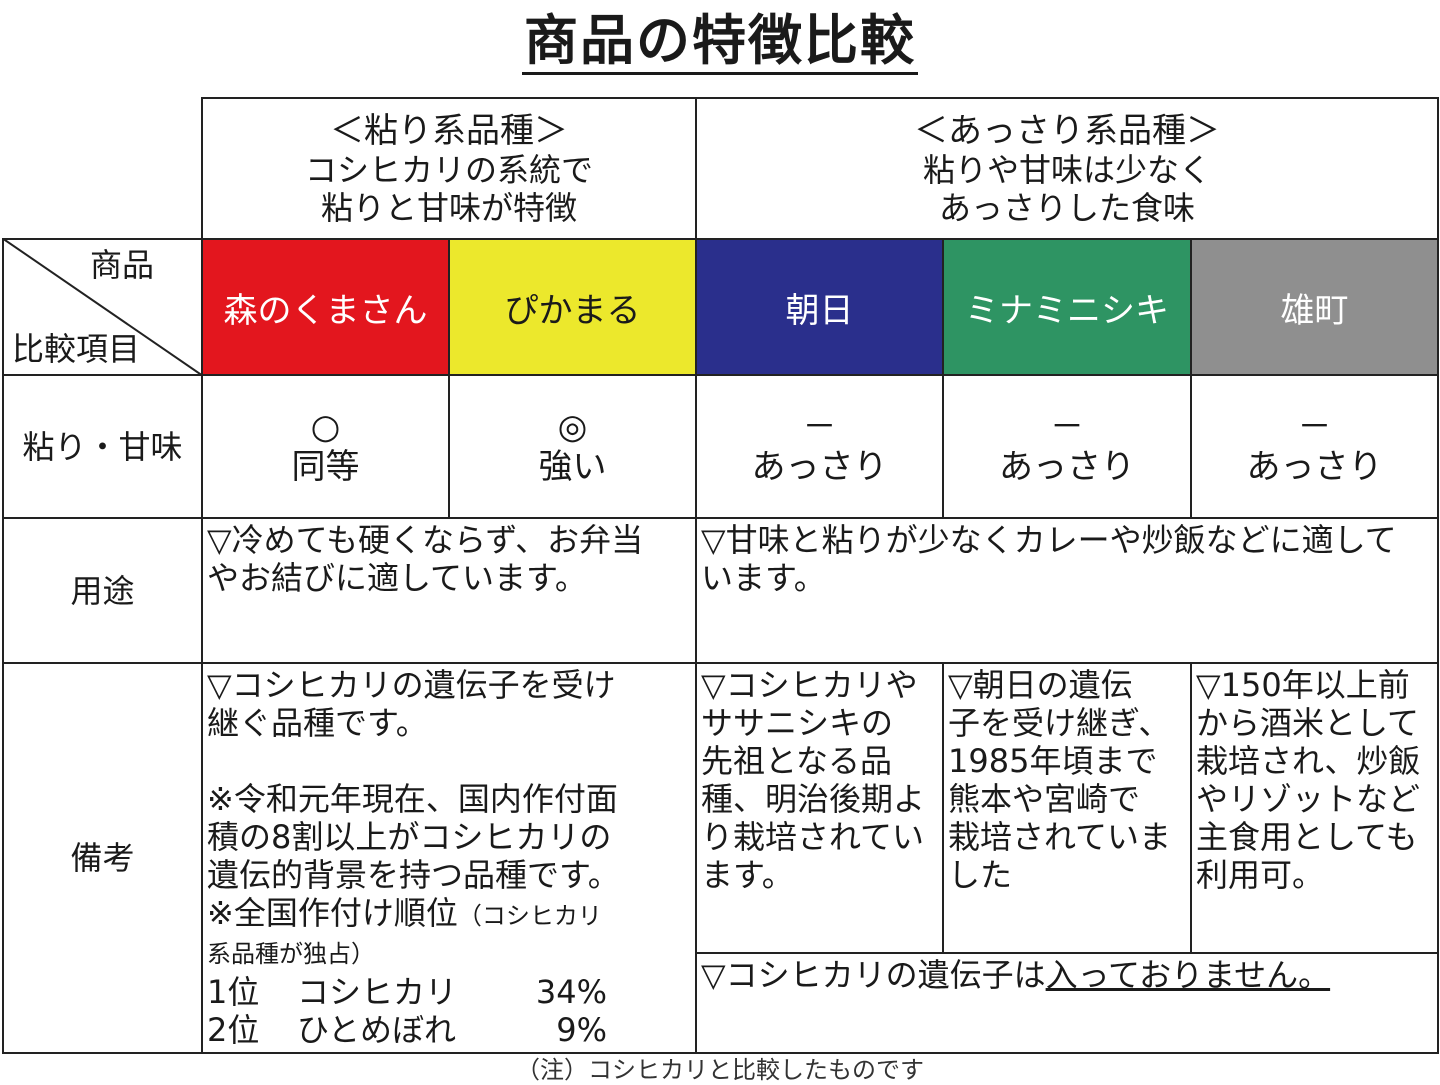 The image size is (1440, 1085). I want to click on text-line: 先祖となる品, so click(797, 761).